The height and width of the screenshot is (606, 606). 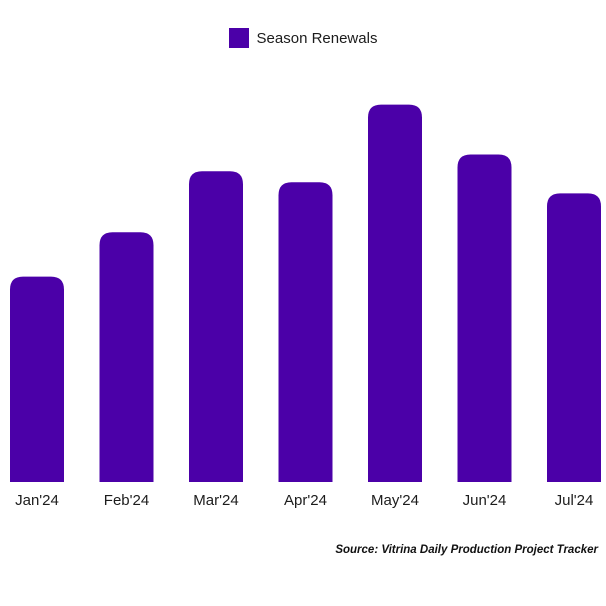 What do you see at coordinates (485, 500) in the screenshot?
I see `x-tick-label: Jun'24` at bounding box center [485, 500].